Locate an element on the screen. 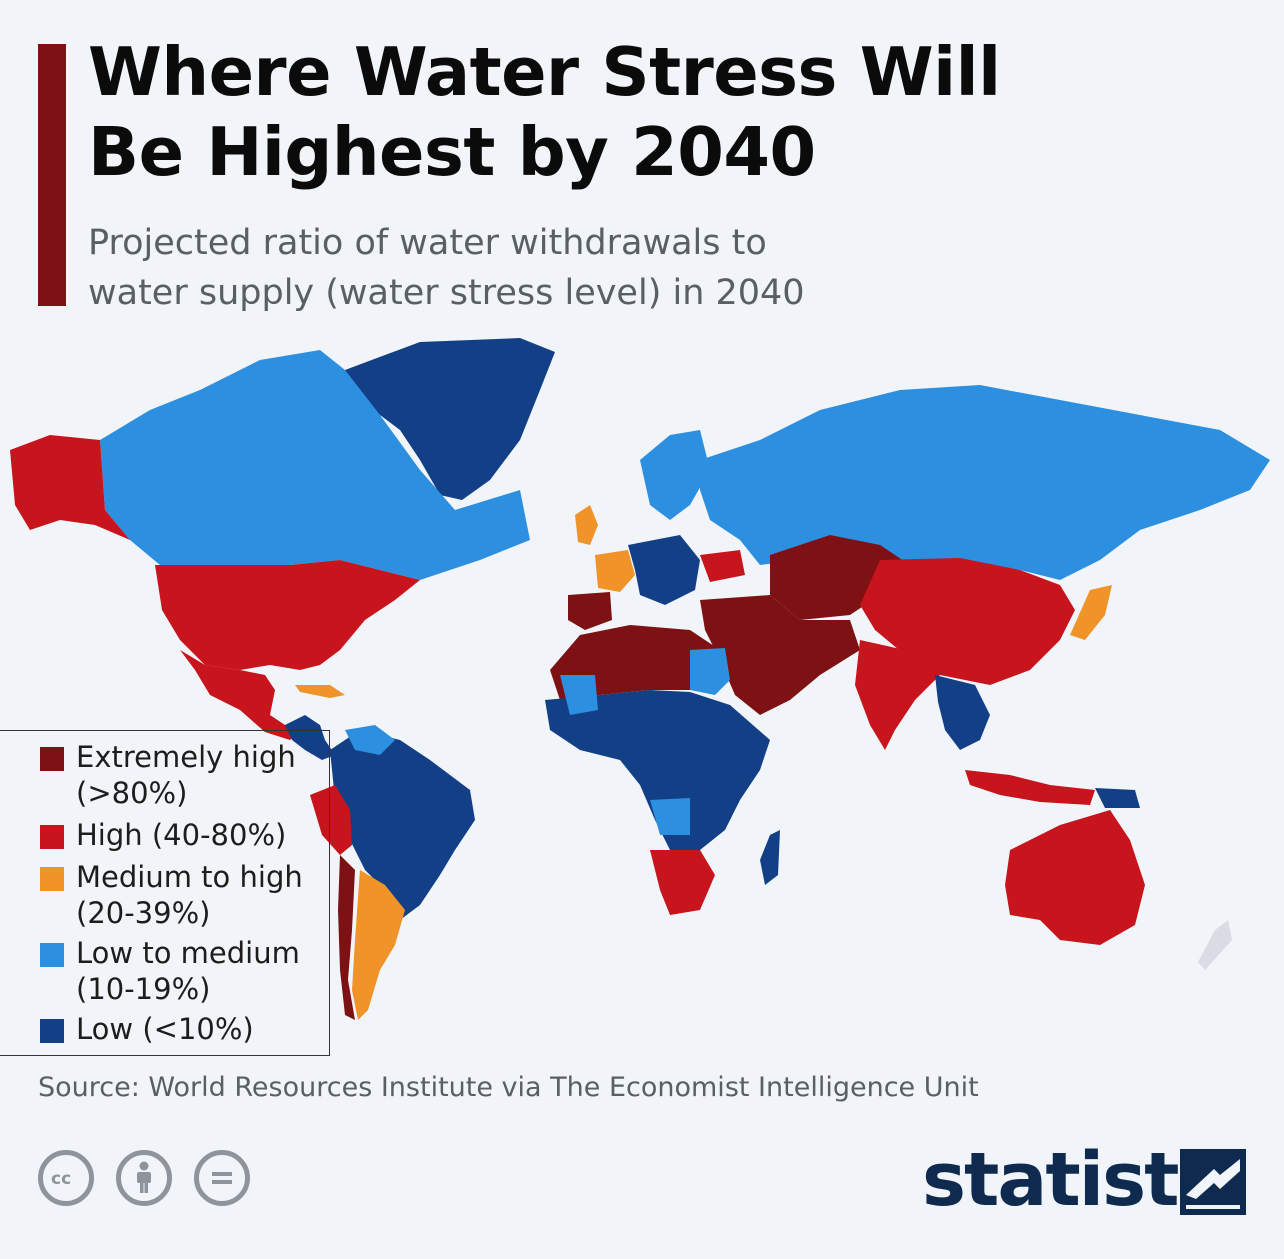  legend-label: Low to medium is located at coordinates (188, 953).